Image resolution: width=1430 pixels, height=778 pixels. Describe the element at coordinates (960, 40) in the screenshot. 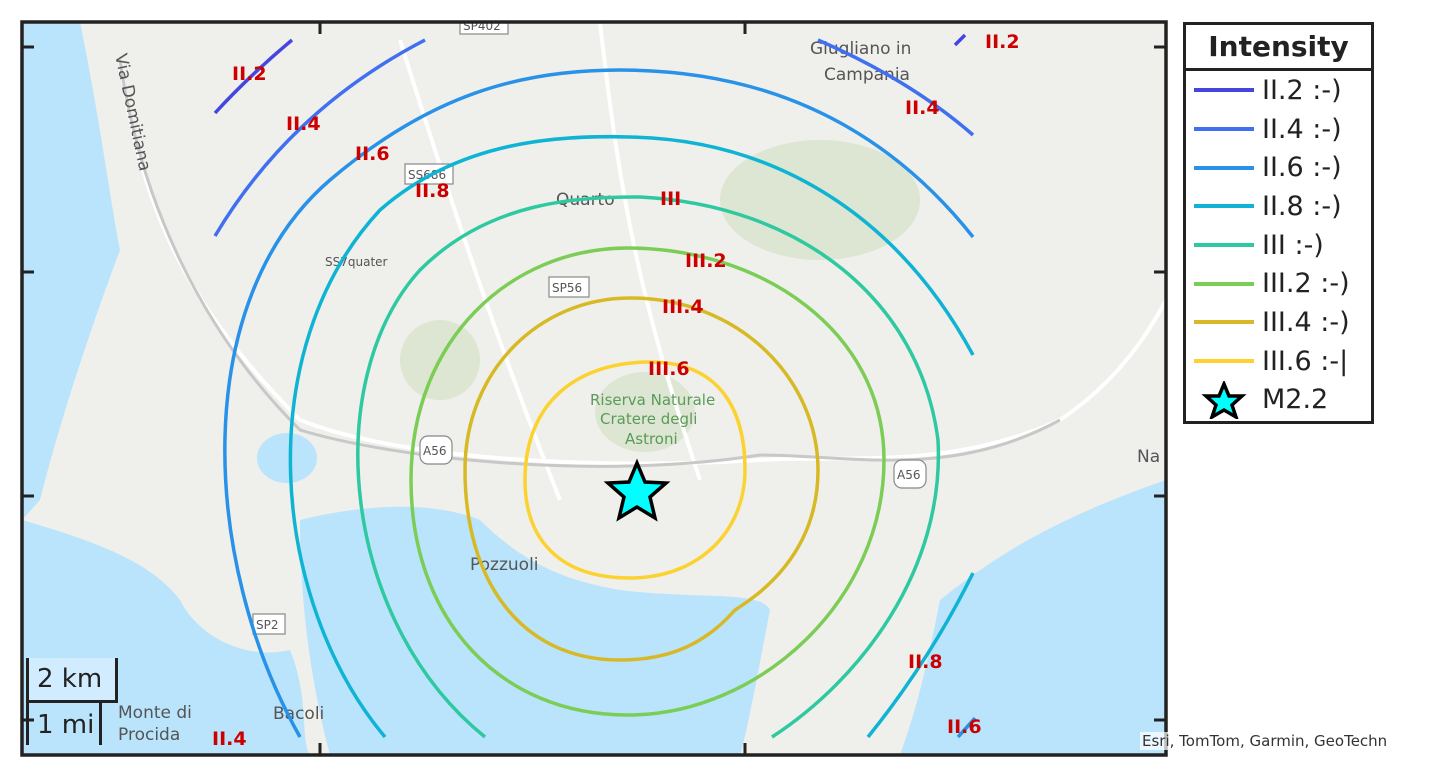

I see `contour-ii2-ne` at that location.